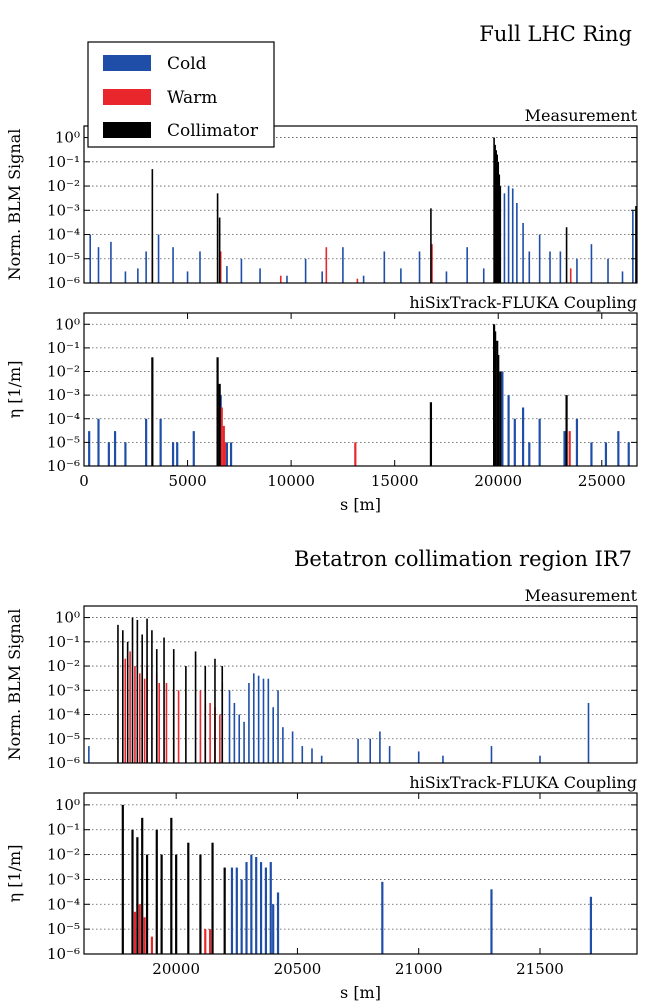 This screenshot has width=647, height=1007. What do you see at coordinates (127, 130) in the screenshot?
I see `legend-swatch-collimator` at bounding box center [127, 130].